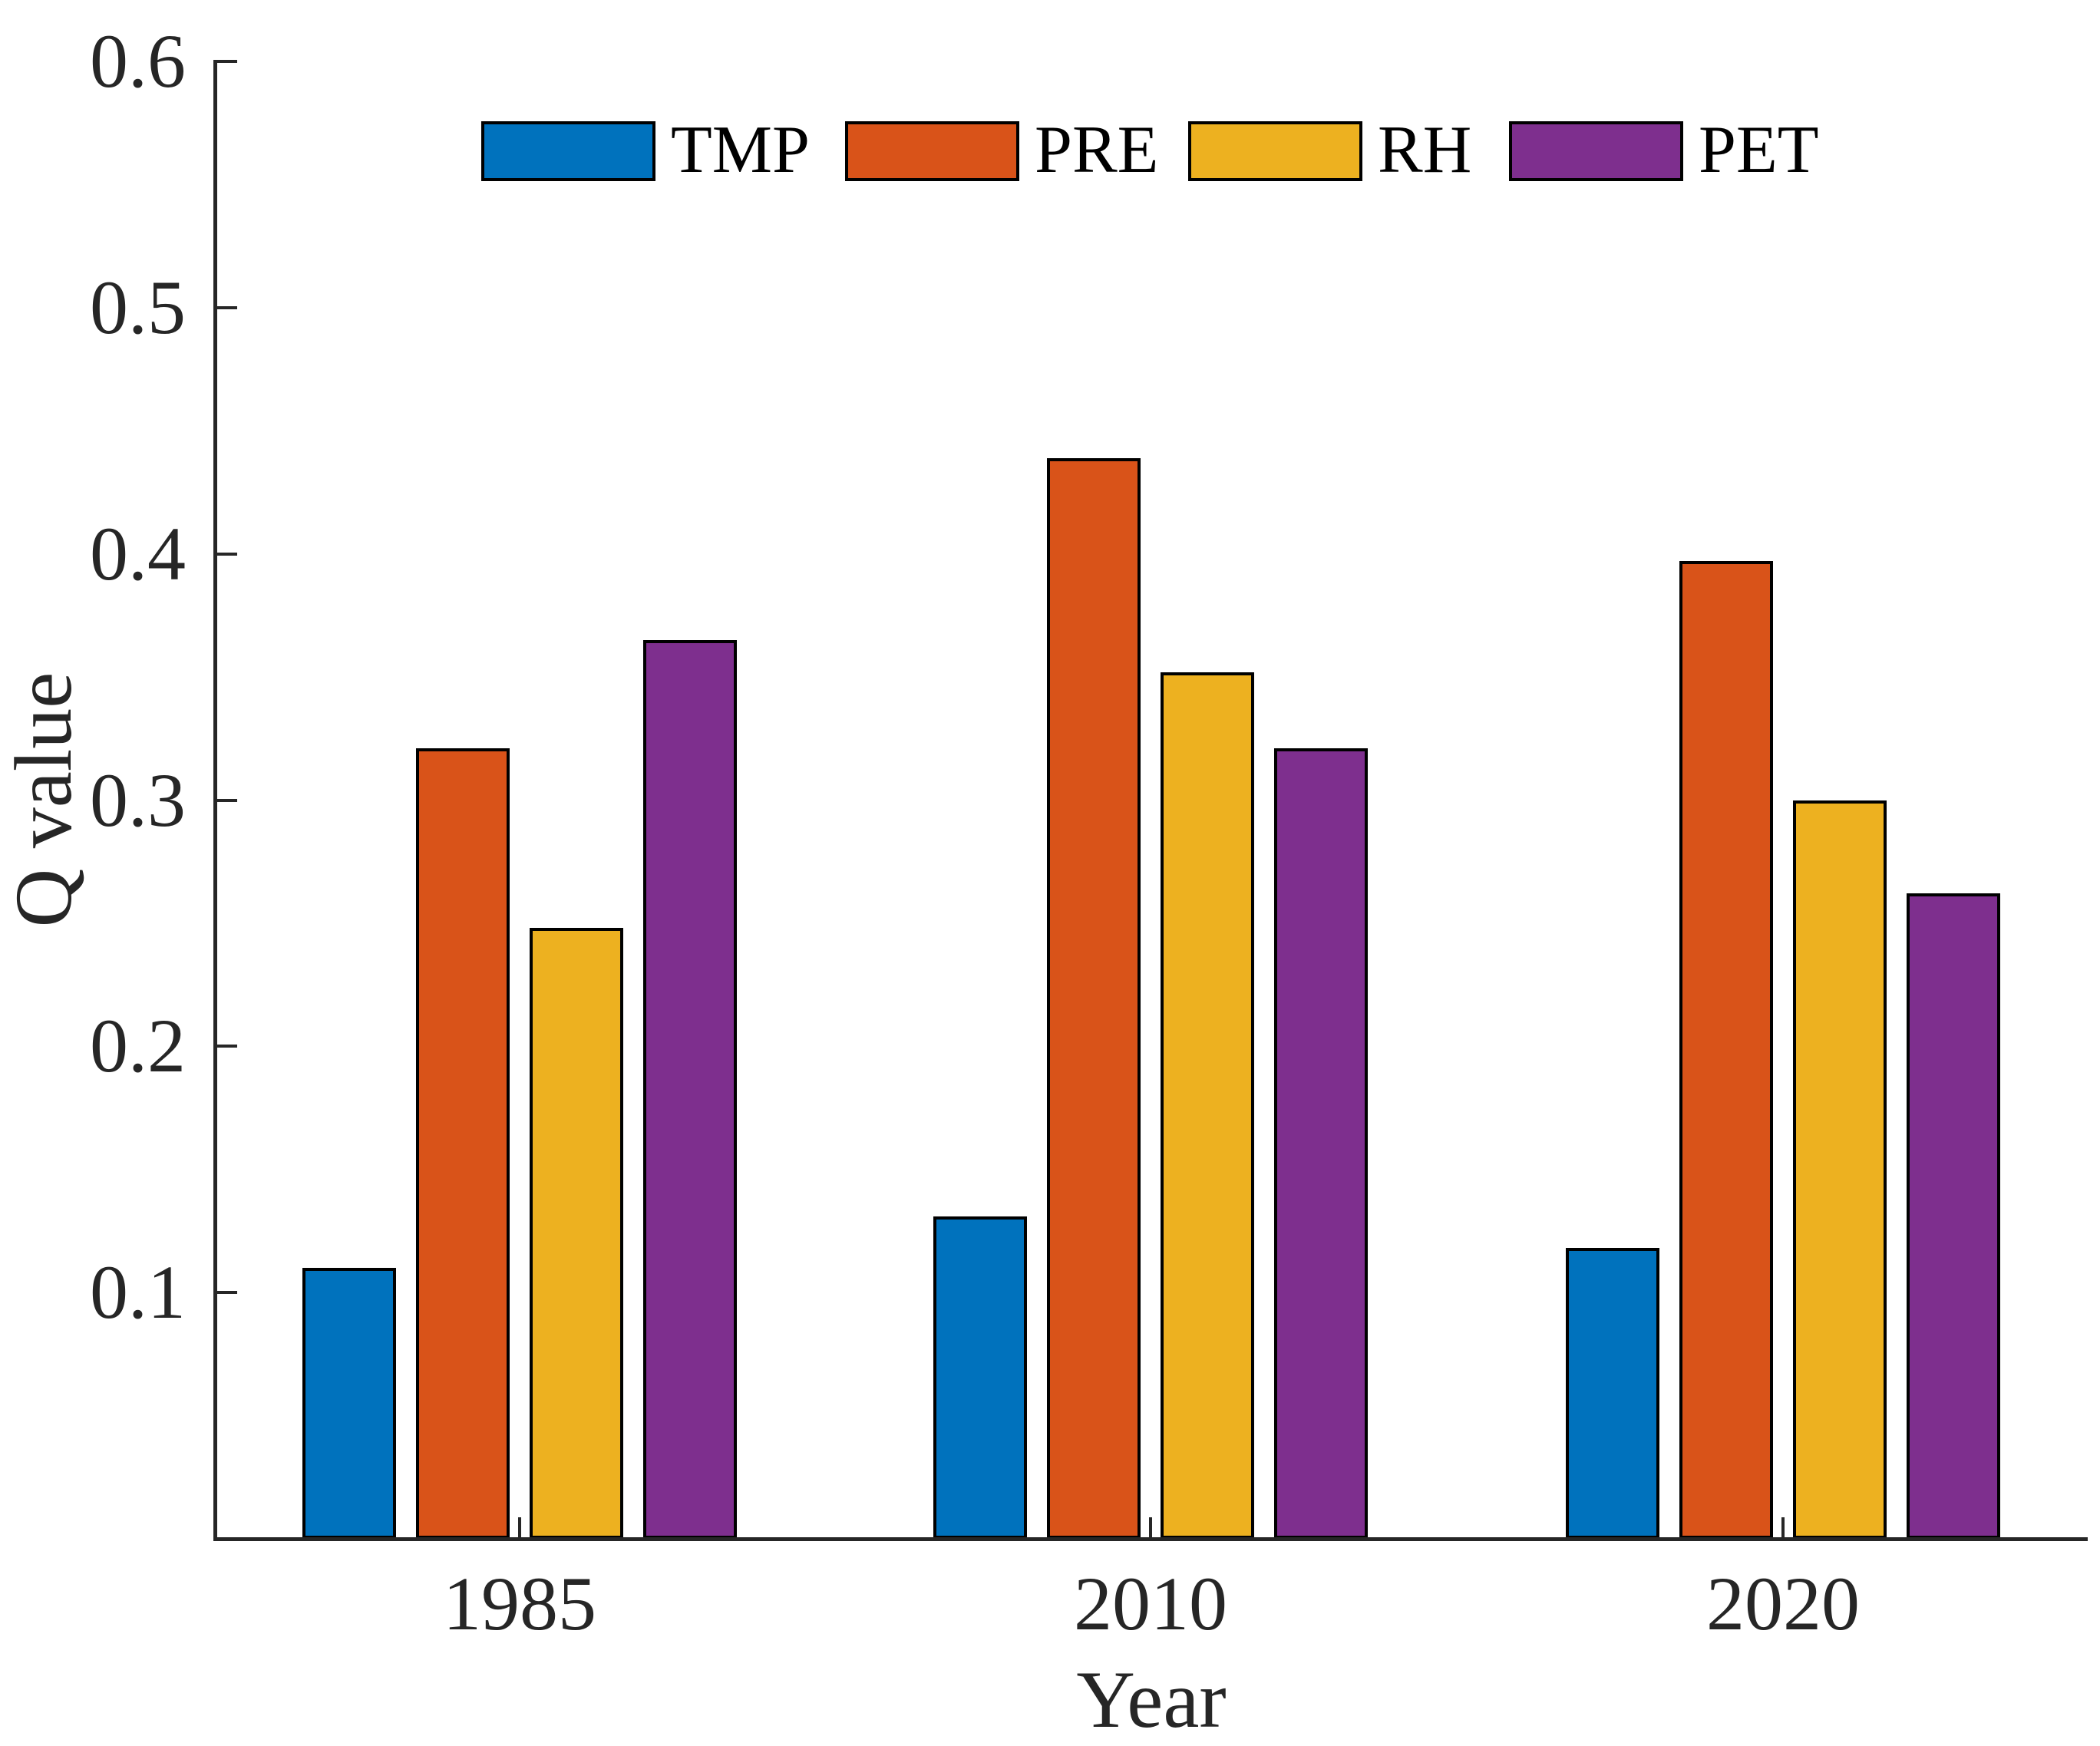 This screenshot has height=1746, width=2100. I want to click on bar-TMP-1985, so click(349, 1404).